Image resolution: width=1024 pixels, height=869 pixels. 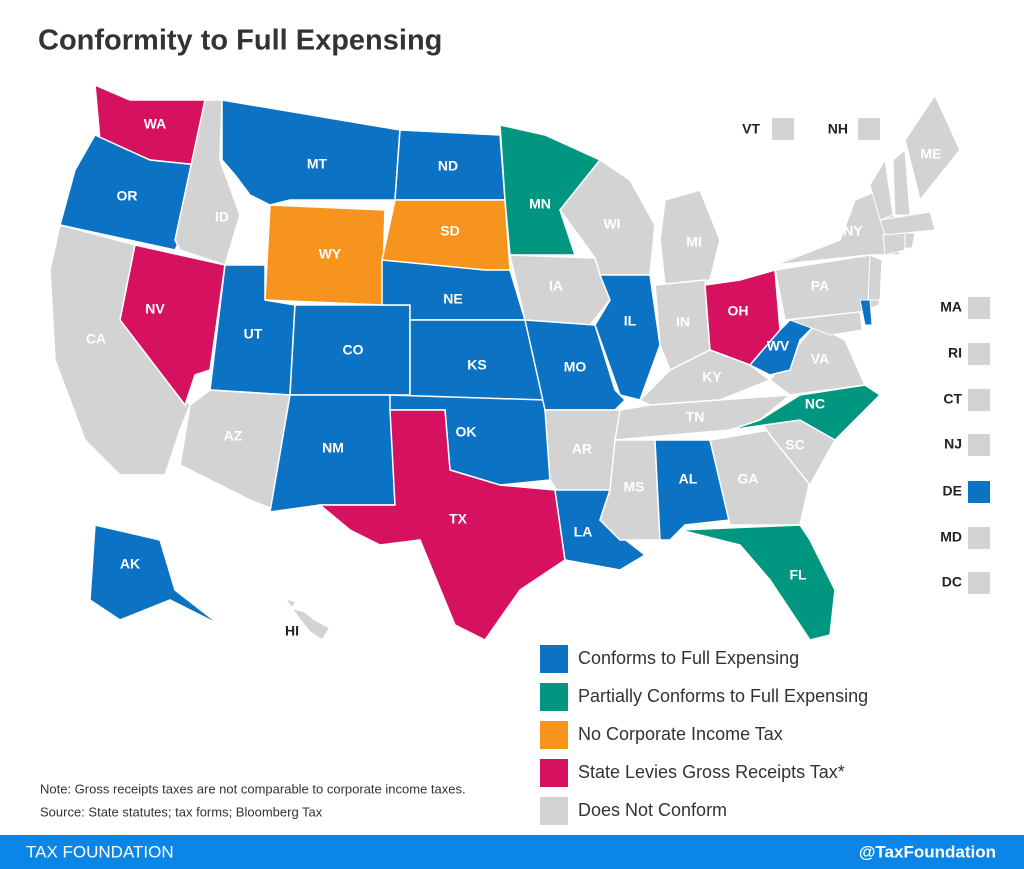 What do you see at coordinates (233, 436) in the screenshot?
I see `state-label: AZ` at bounding box center [233, 436].